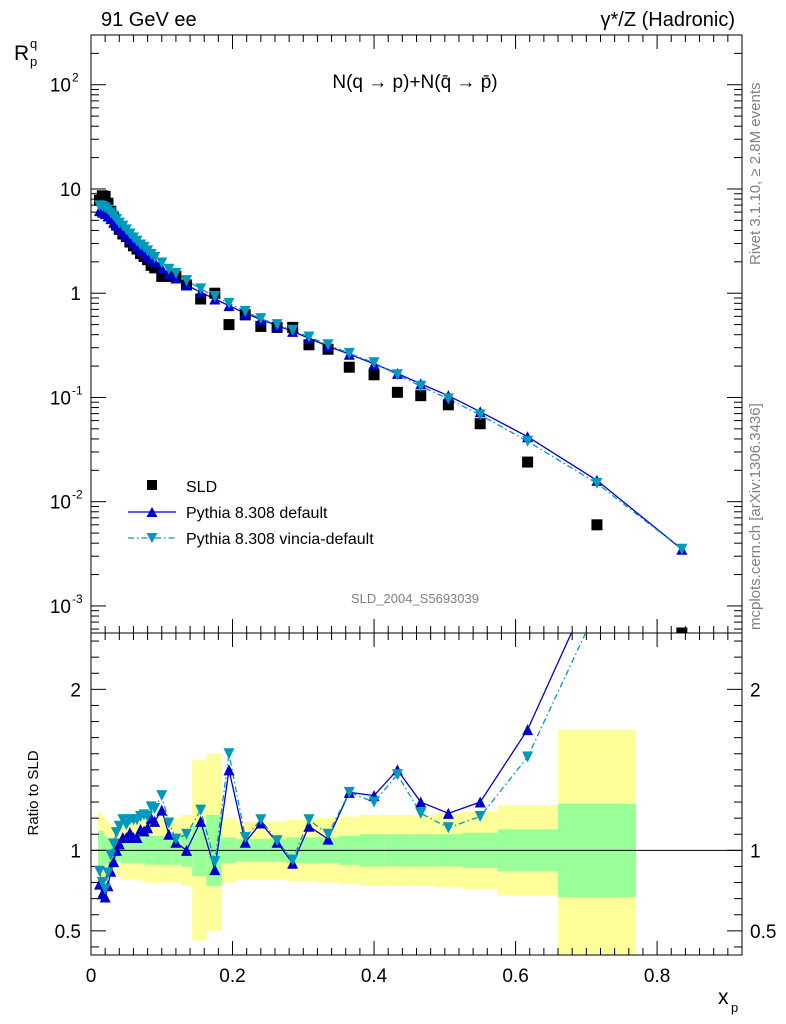  What do you see at coordinates (414, 82) in the screenshot?
I see `plot-title: N(q → p)+N(q̄ → p̄)` at bounding box center [414, 82].